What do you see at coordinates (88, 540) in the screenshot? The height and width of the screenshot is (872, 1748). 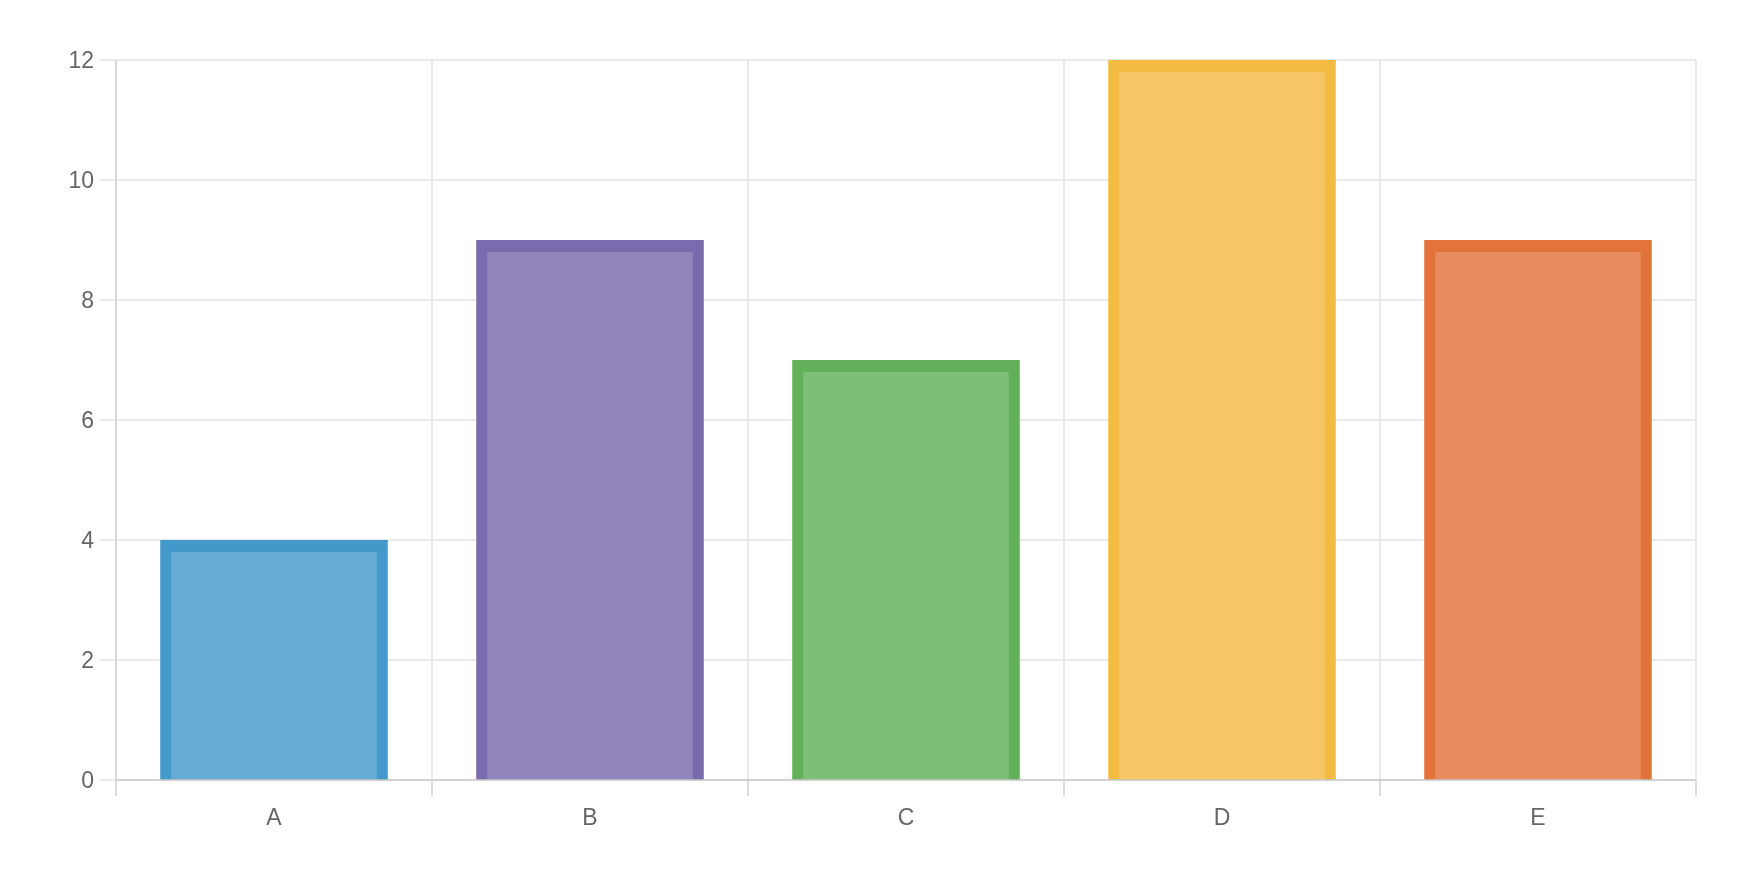 I see `y-tick-label: 4` at bounding box center [88, 540].